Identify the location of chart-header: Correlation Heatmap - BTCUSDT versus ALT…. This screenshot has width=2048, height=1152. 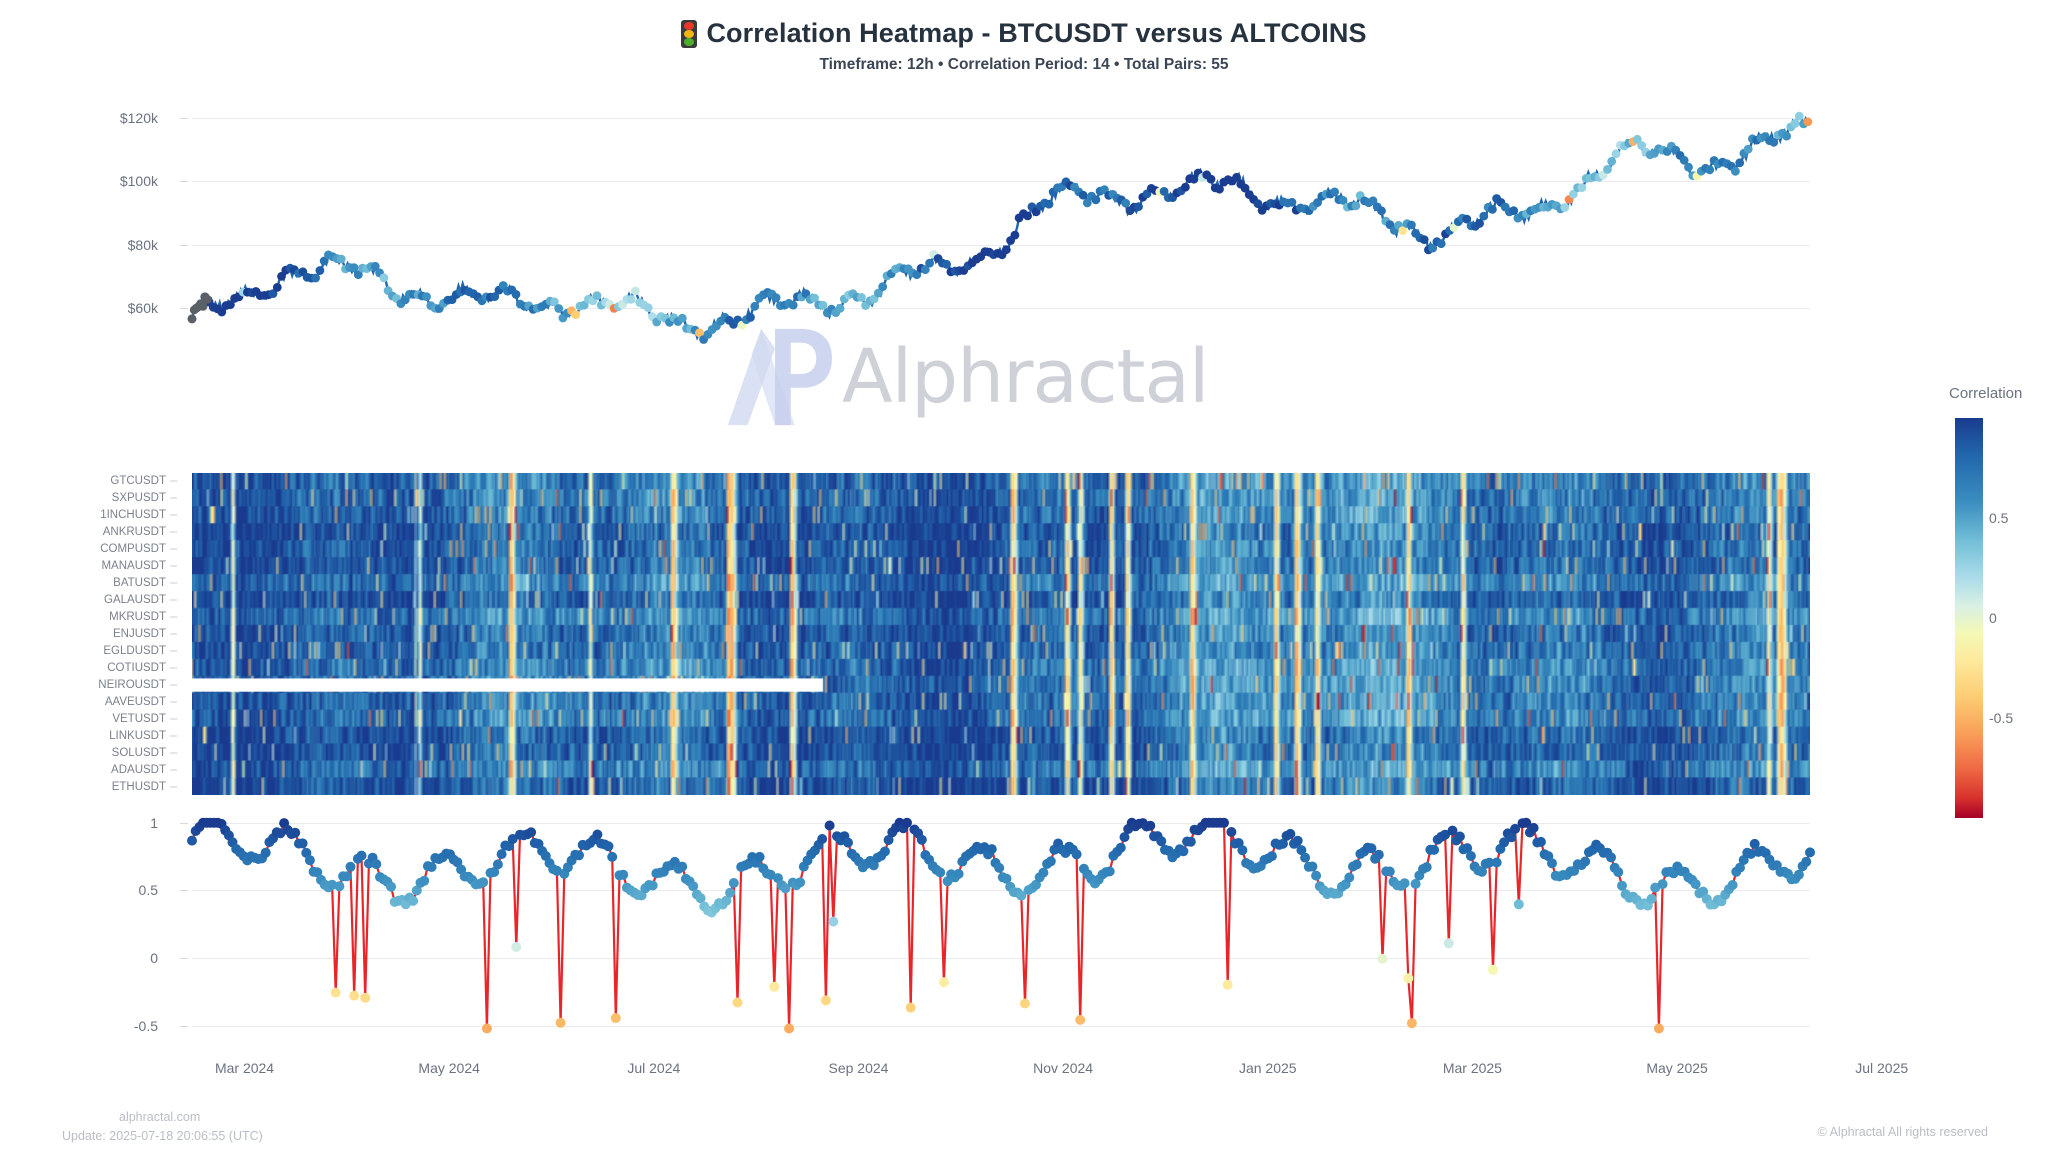
(1024, 46).